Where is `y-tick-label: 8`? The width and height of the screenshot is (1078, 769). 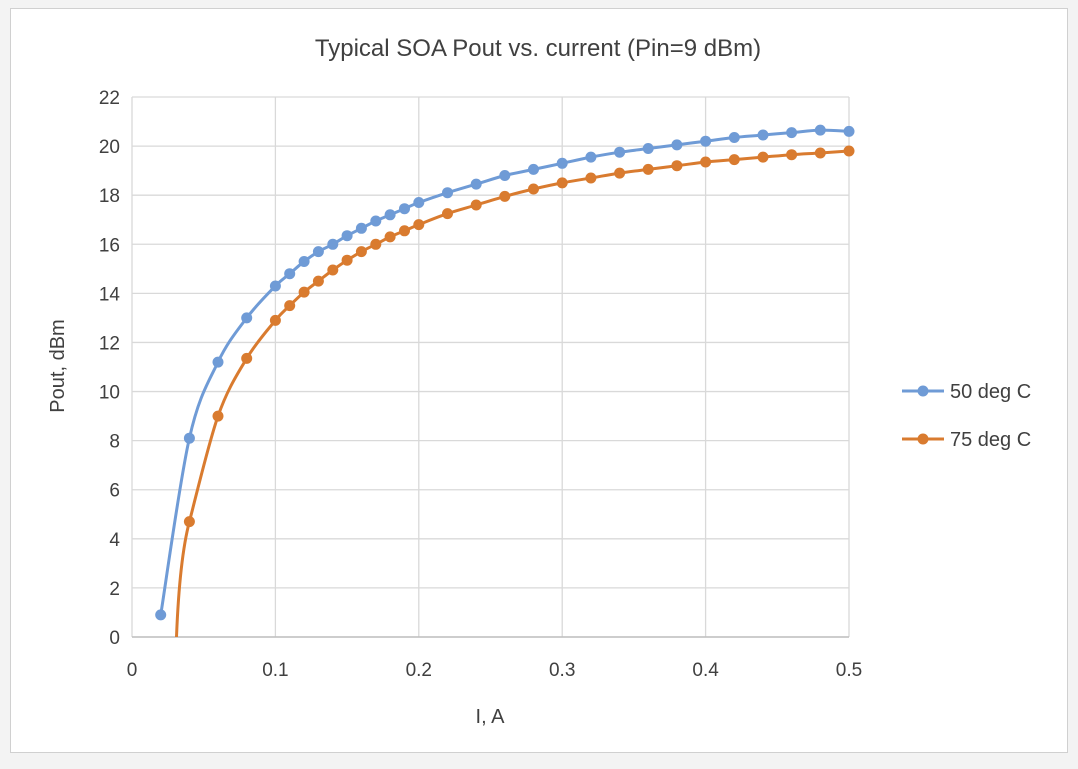 y-tick-label: 8 is located at coordinates (114, 442).